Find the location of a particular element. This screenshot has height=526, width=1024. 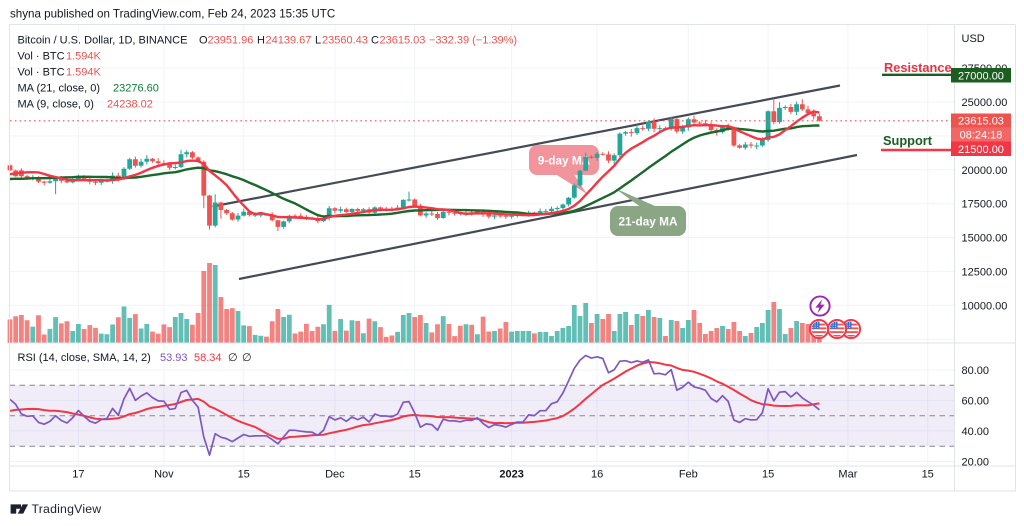

svg-text: 2023 is located at coordinates (511, 475).